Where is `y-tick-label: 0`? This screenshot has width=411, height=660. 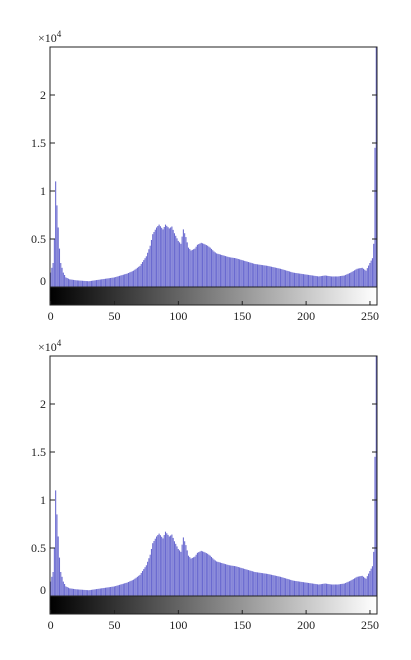
y-tick-label: 0 is located at coordinates (43, 590).